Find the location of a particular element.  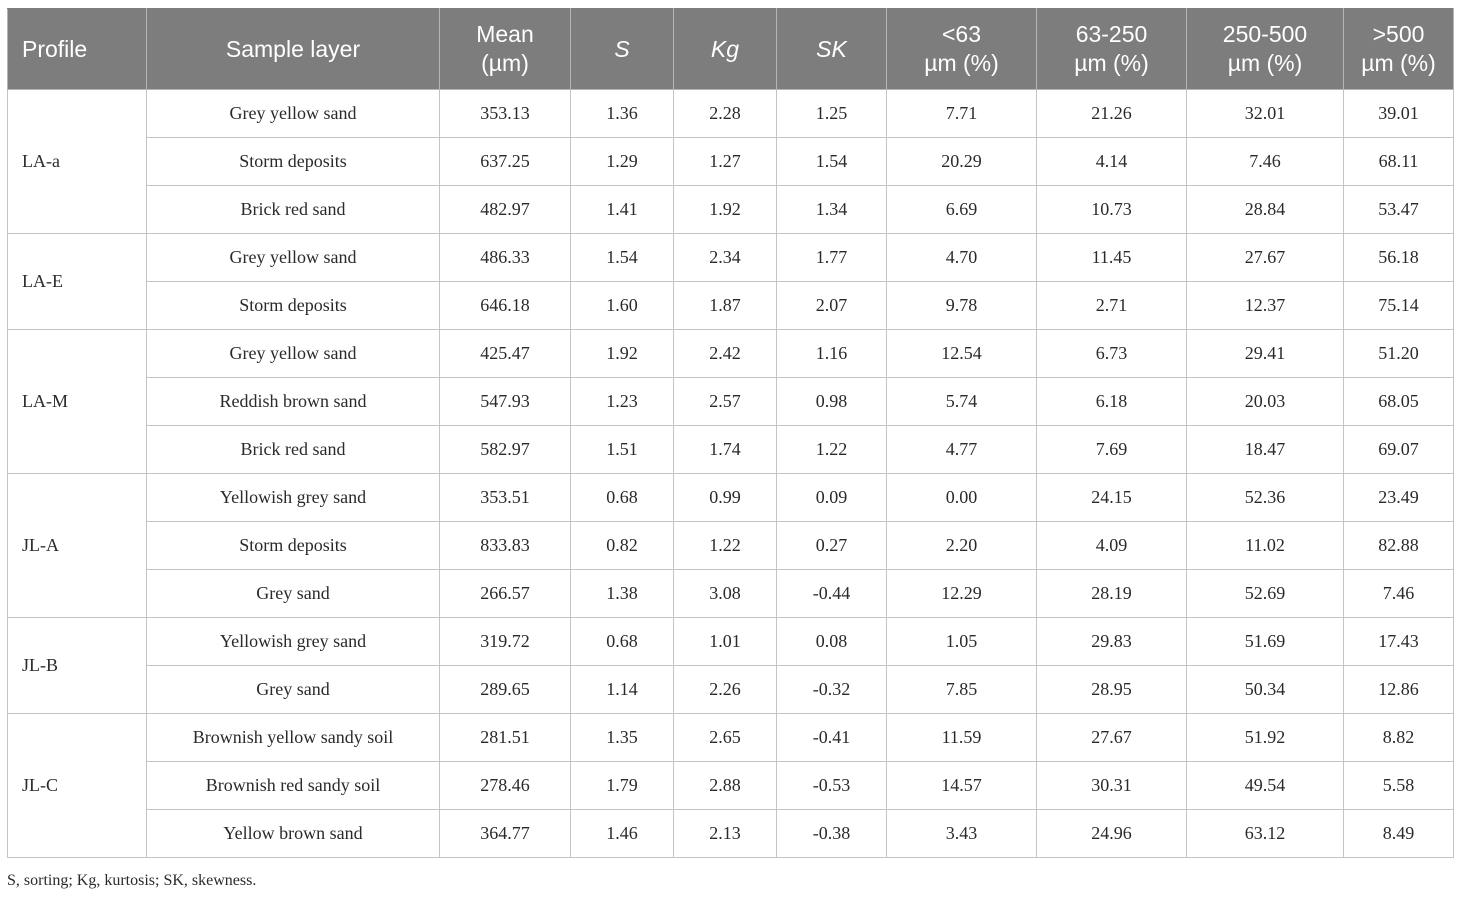

value-cell: 1.79 is located at coordinates (622, 785).